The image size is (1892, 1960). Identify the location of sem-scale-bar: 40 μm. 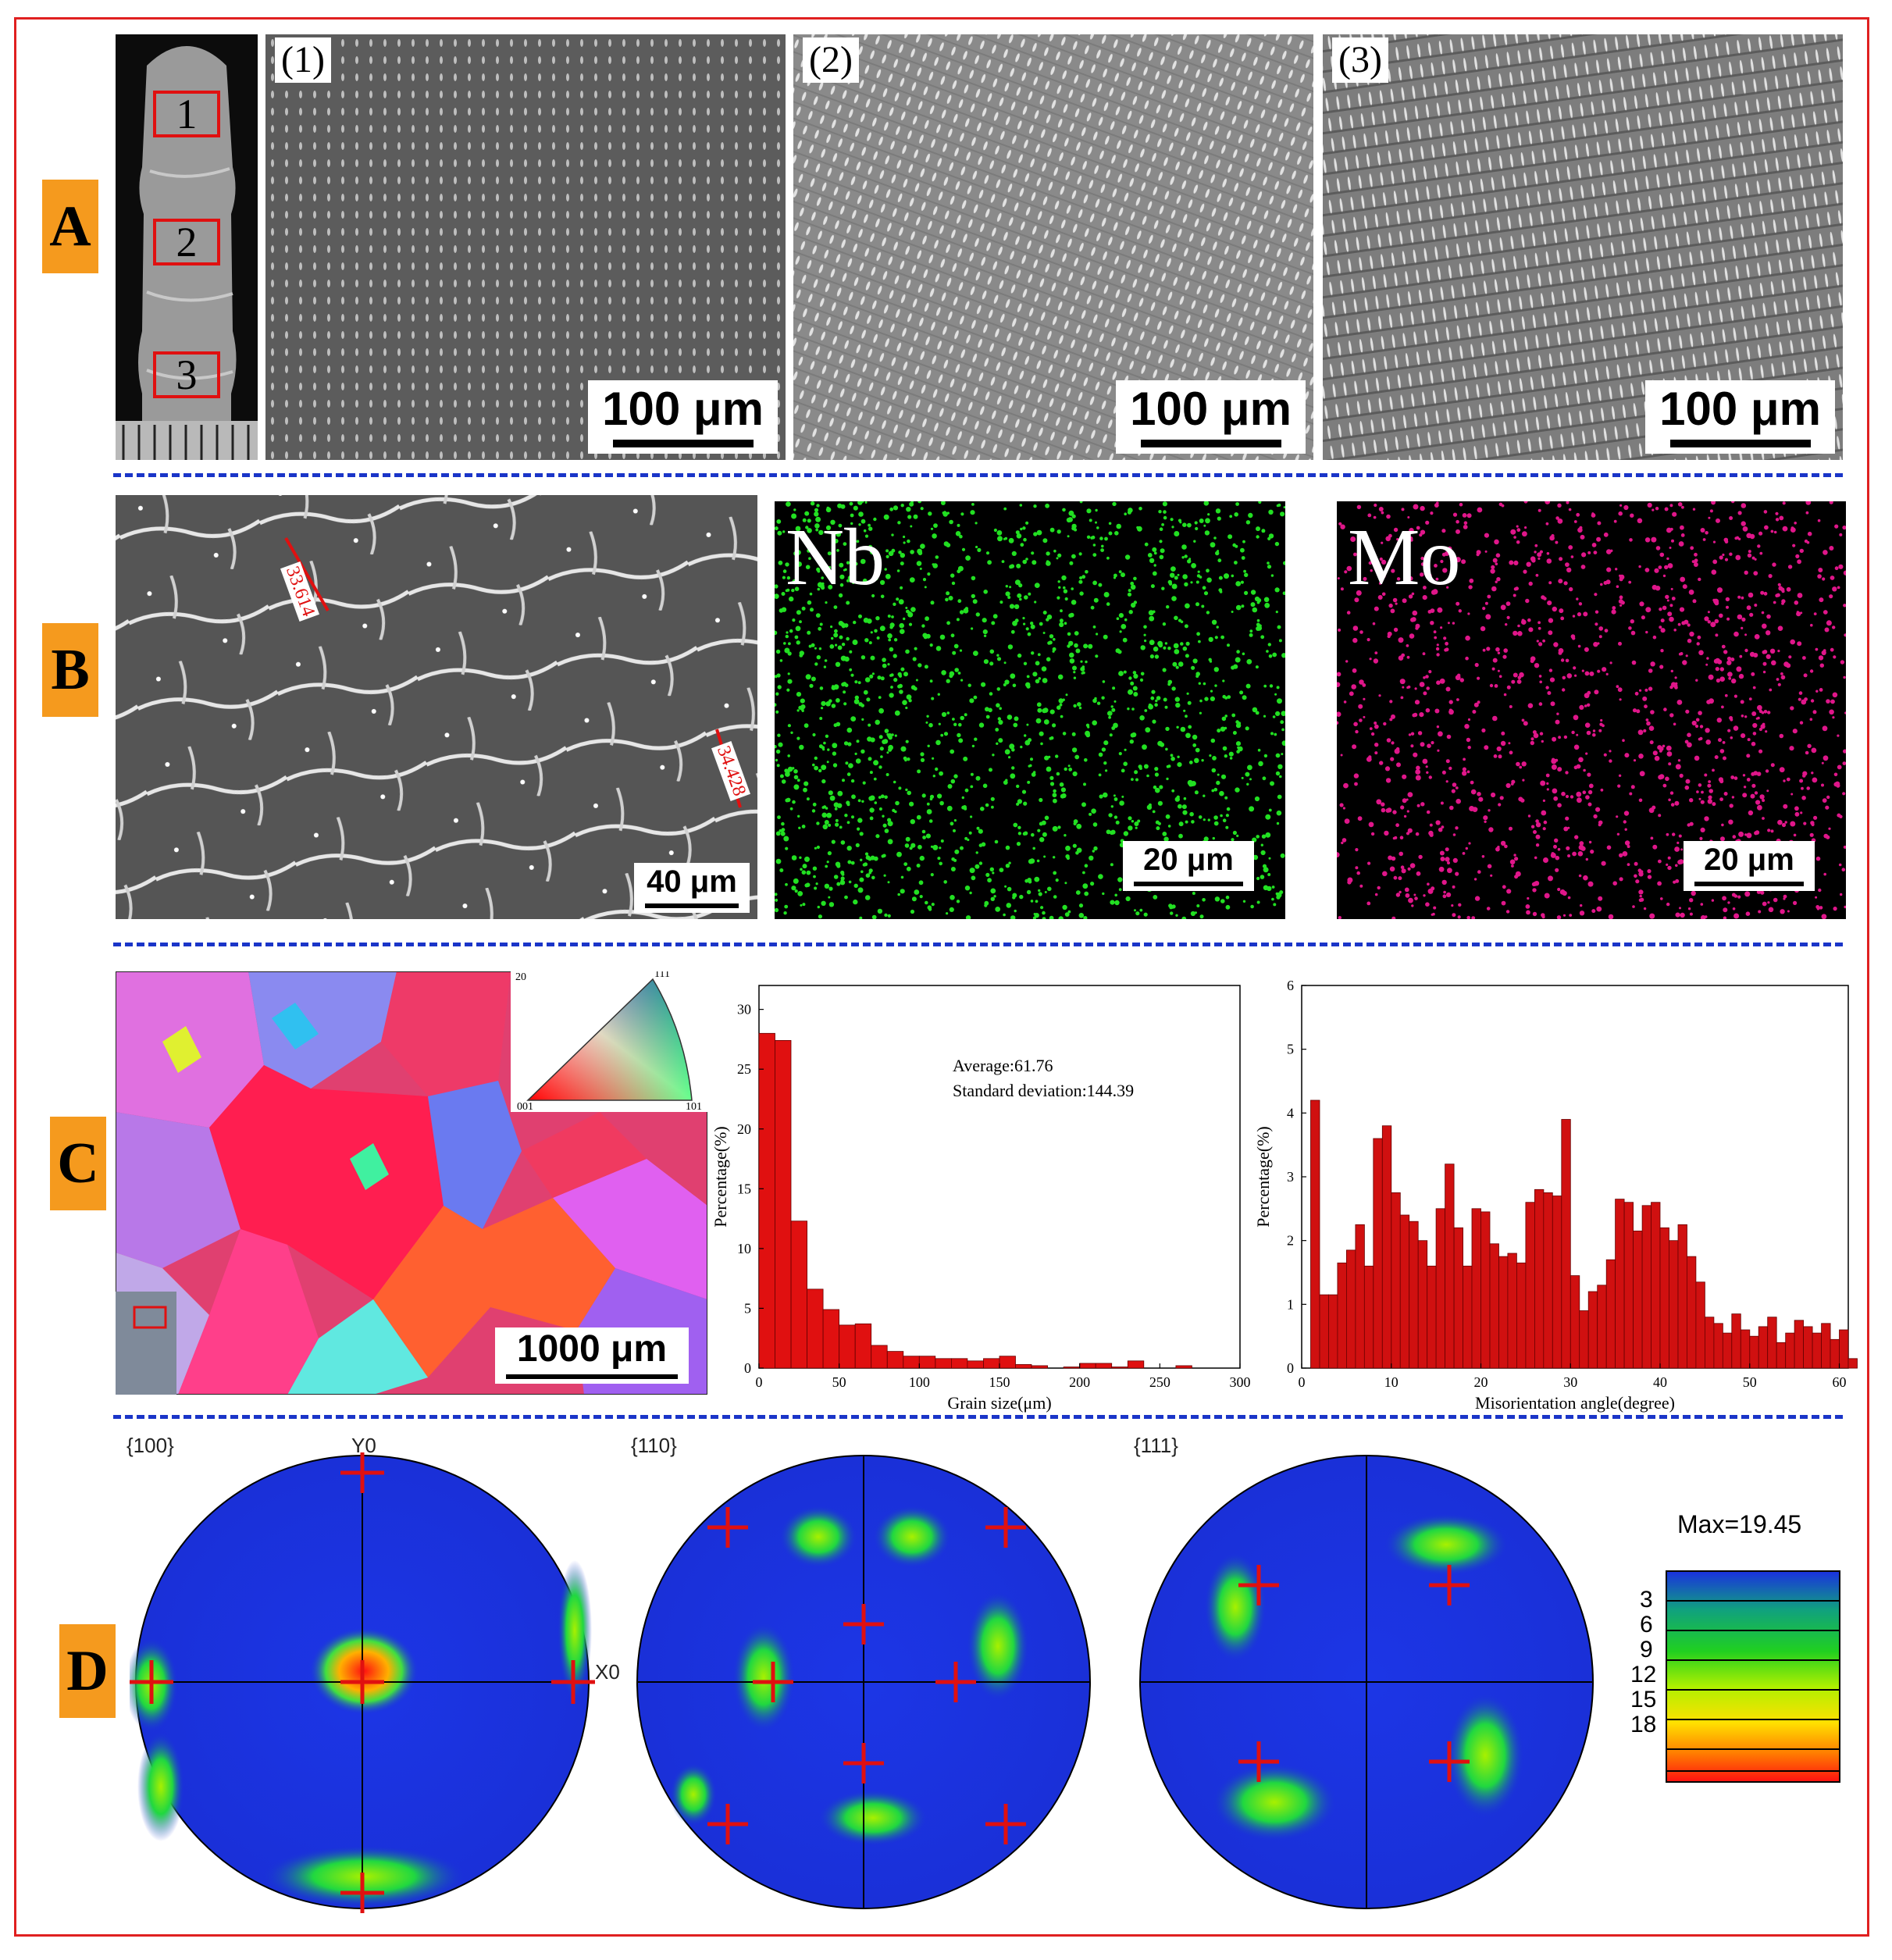
(692, 888).